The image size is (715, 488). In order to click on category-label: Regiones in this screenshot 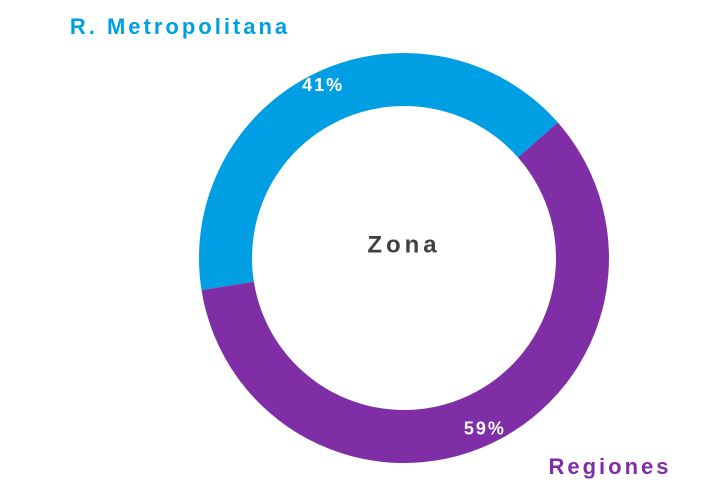, I will do `click(609, 466)`.